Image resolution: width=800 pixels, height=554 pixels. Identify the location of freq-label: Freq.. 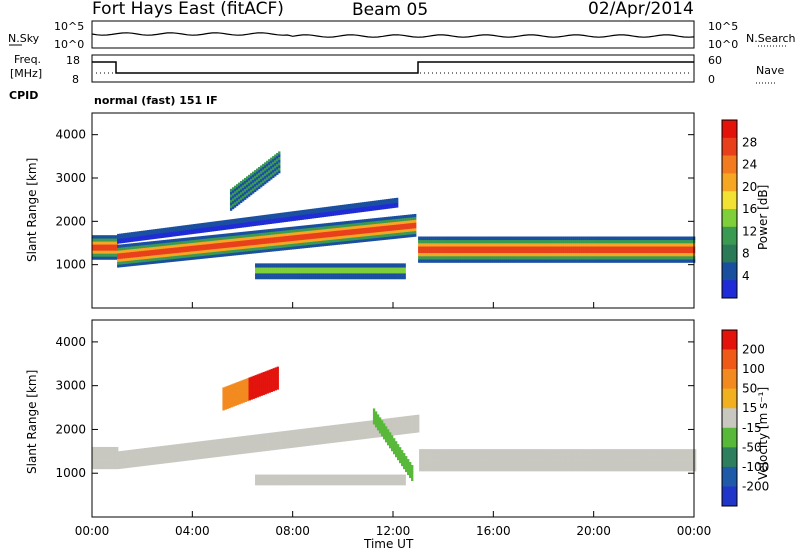
(27, 59).